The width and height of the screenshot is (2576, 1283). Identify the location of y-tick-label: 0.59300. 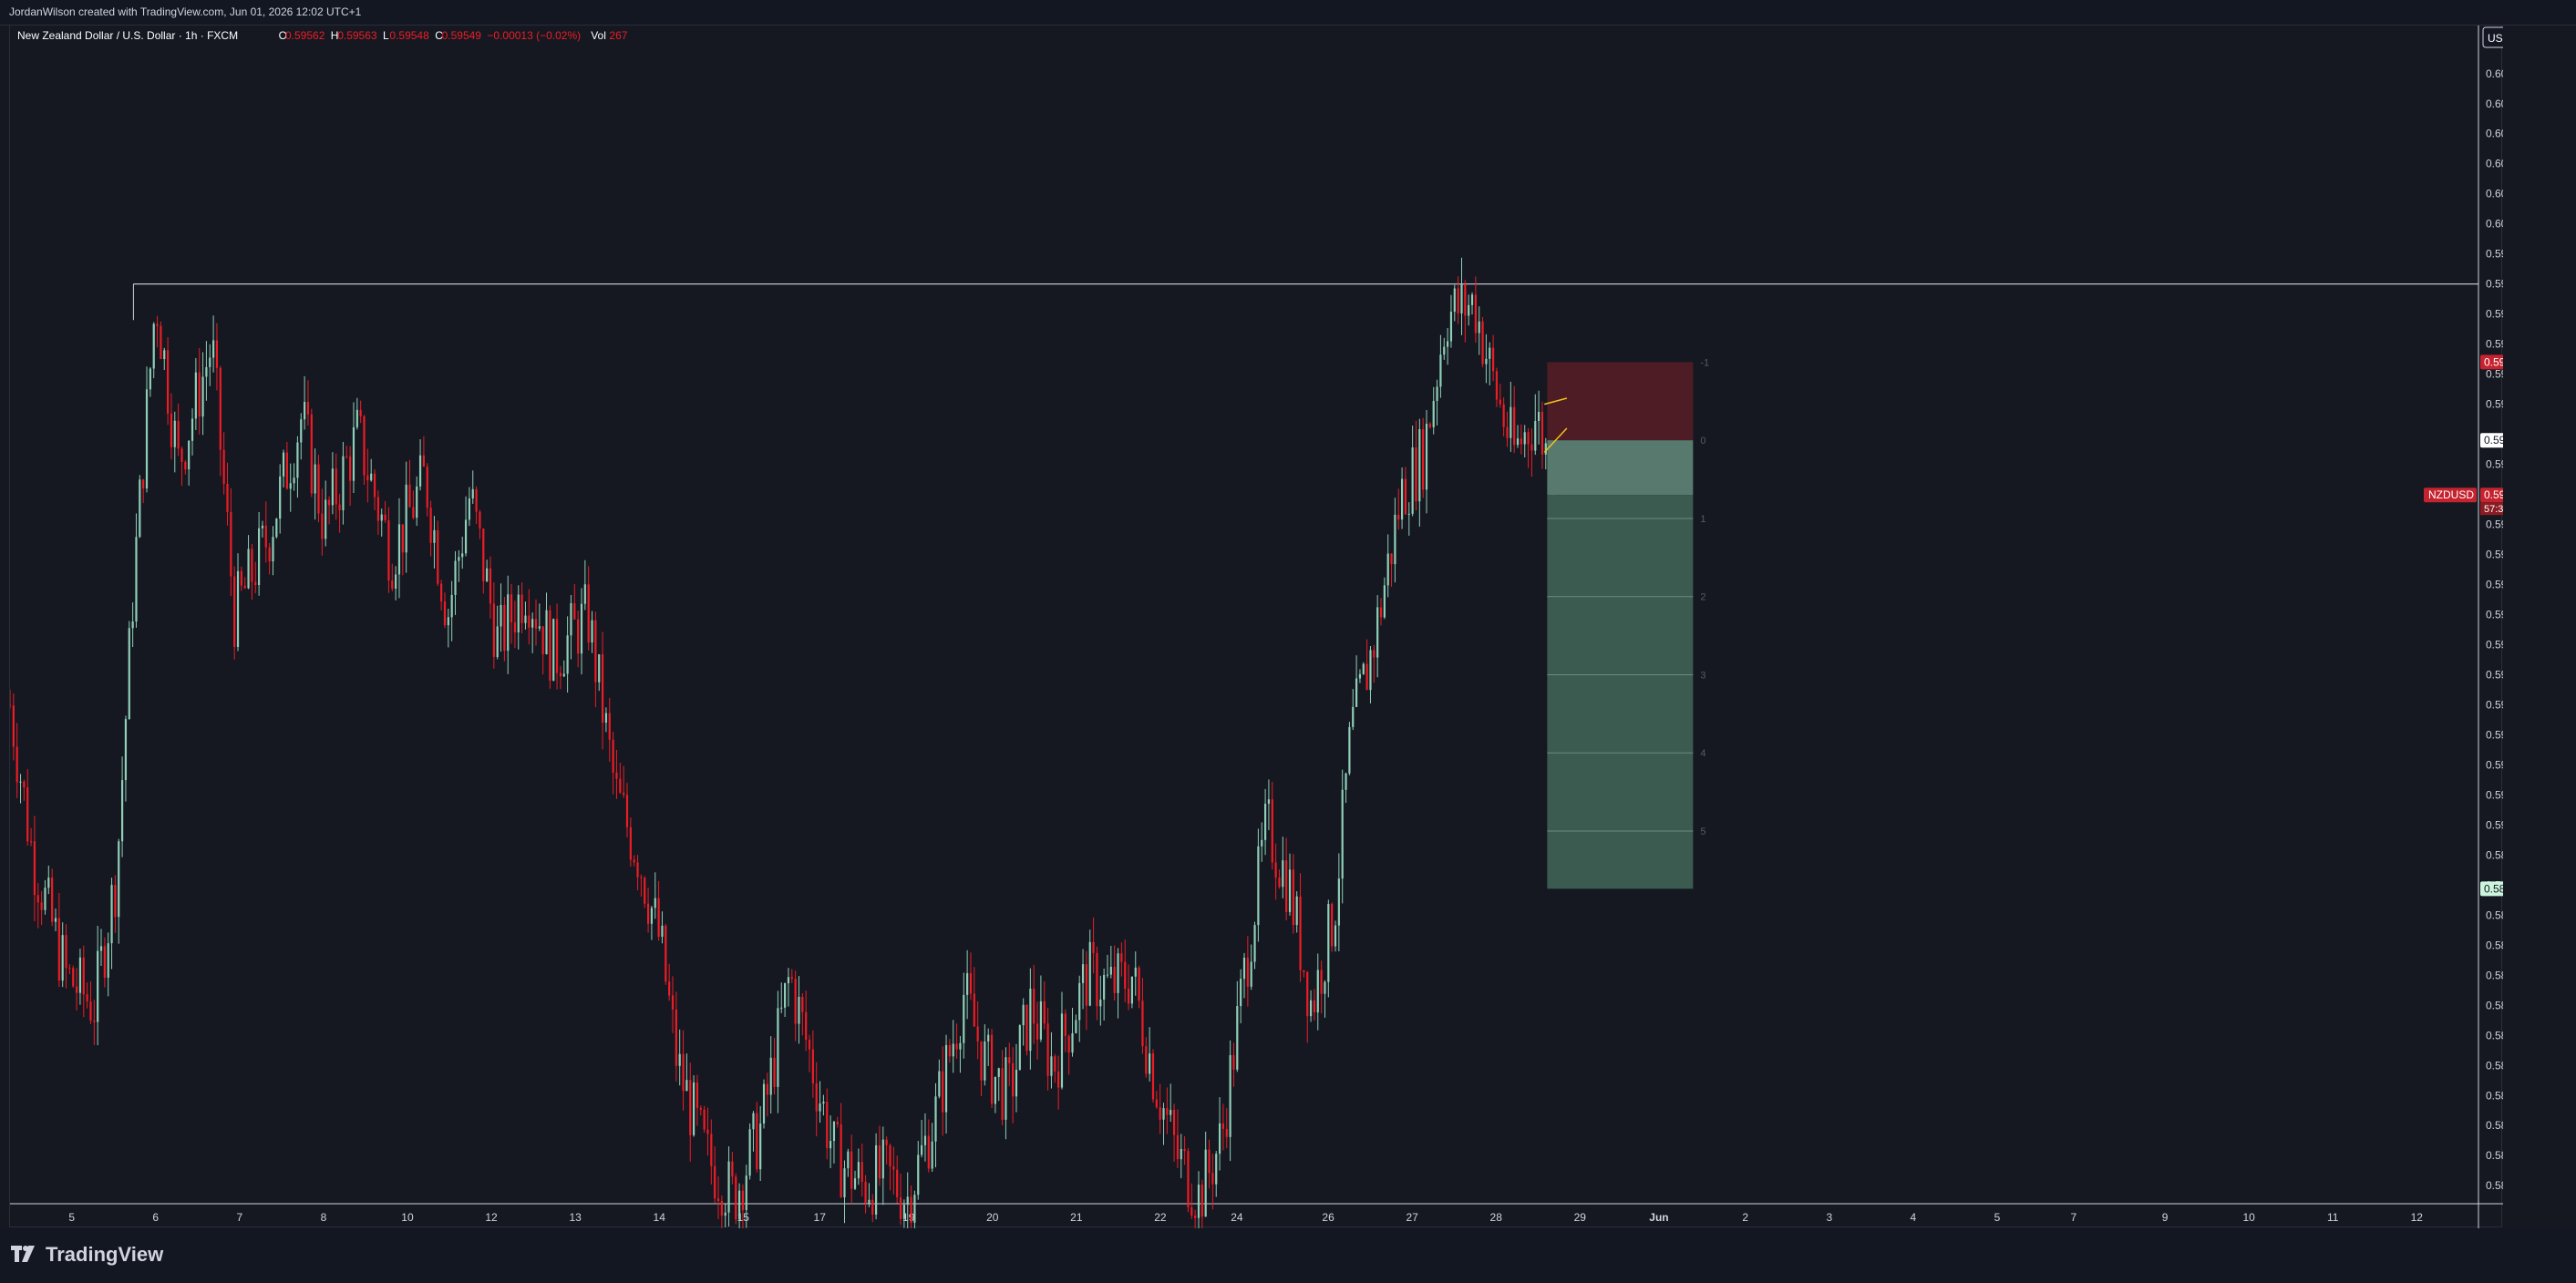
(2494, 644).